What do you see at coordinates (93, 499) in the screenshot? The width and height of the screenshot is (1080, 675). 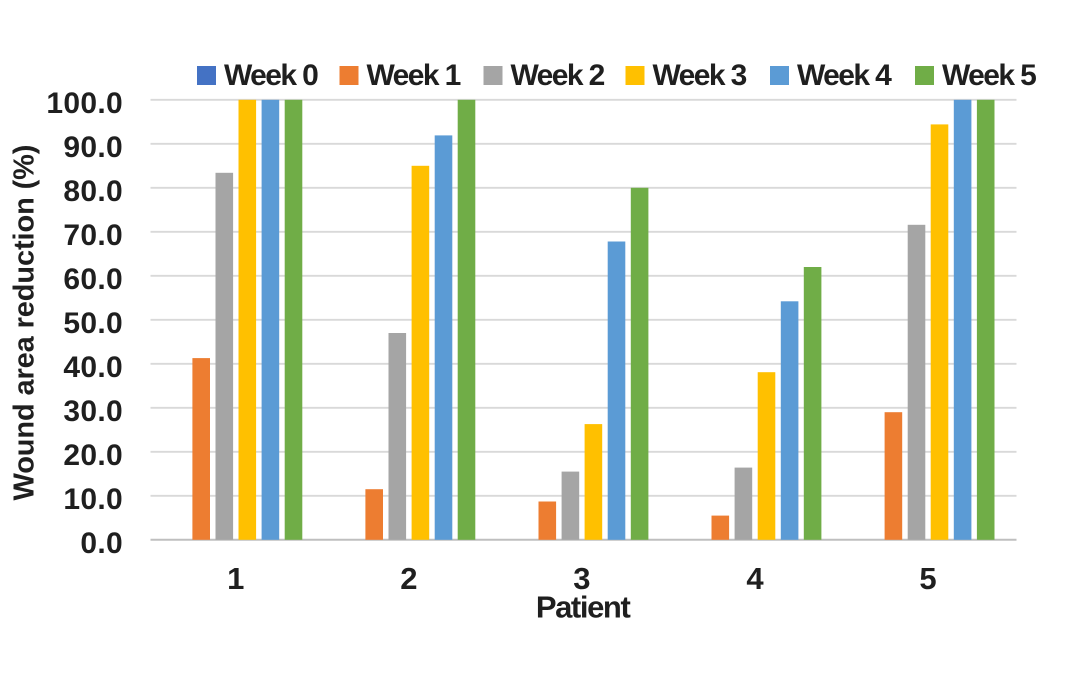 I see `svg-text: 10.0` at bounding box center [93, 499].